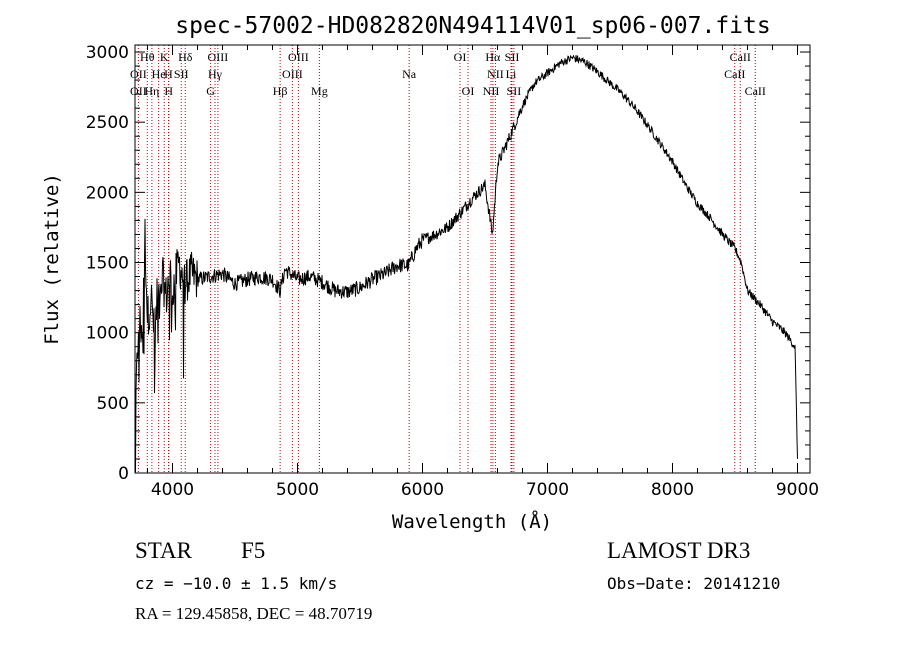 Image resolution: width=900 pixels, height=649 pixels. I want to click on spectral-line-label: Na, so click(409, 74).